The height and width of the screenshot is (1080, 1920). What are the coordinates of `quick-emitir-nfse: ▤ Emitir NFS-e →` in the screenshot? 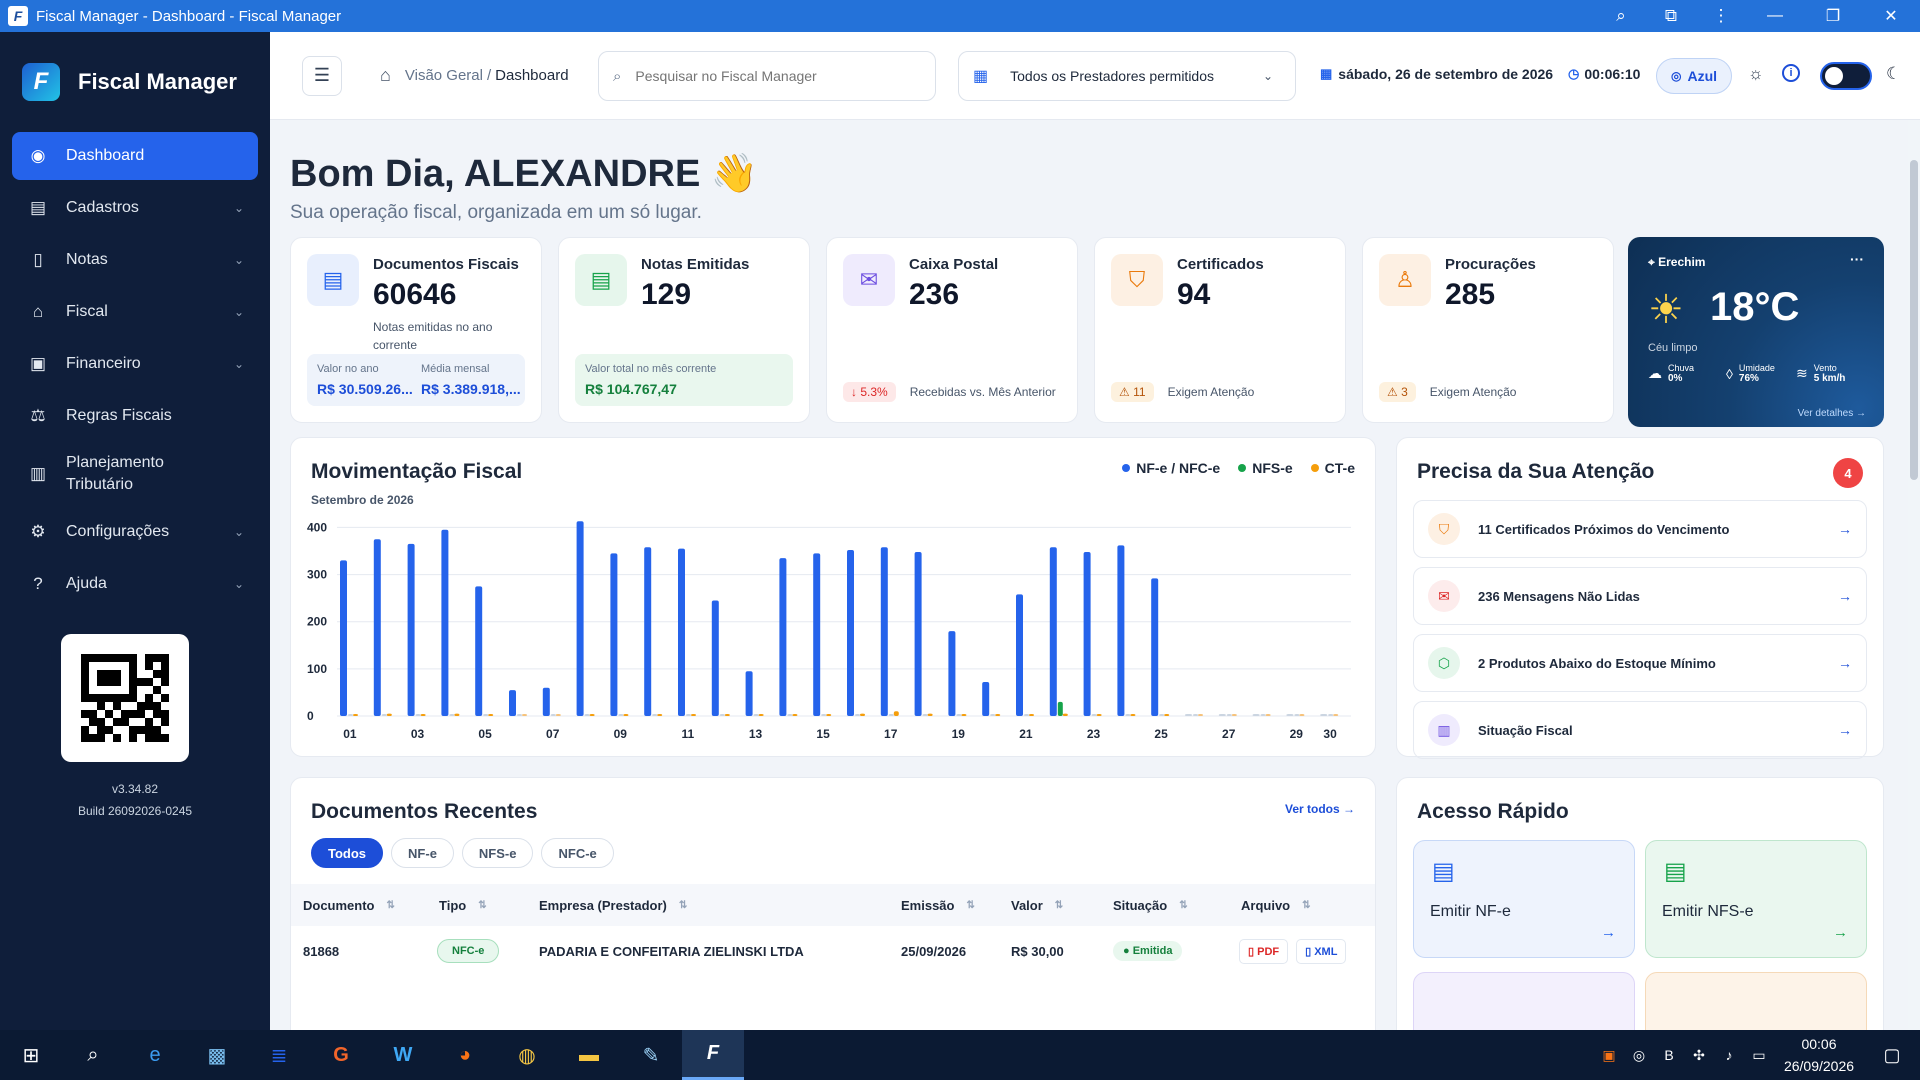 It's located at (1756, 899).